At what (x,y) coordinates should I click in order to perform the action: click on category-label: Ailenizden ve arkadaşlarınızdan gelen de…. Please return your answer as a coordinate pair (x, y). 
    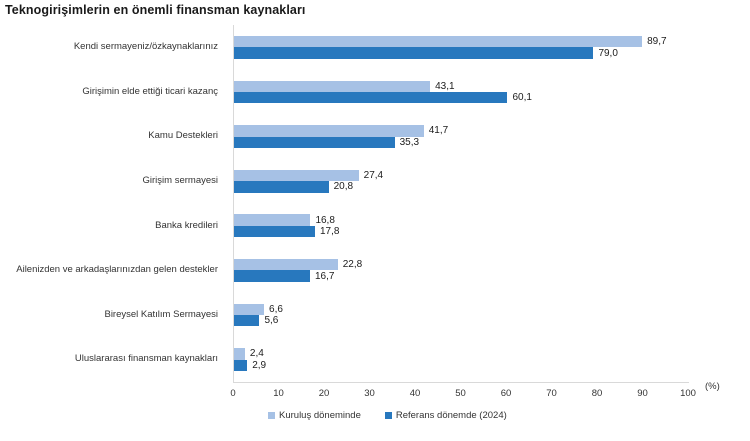
    Looking at the image, I should click on (117, 270).